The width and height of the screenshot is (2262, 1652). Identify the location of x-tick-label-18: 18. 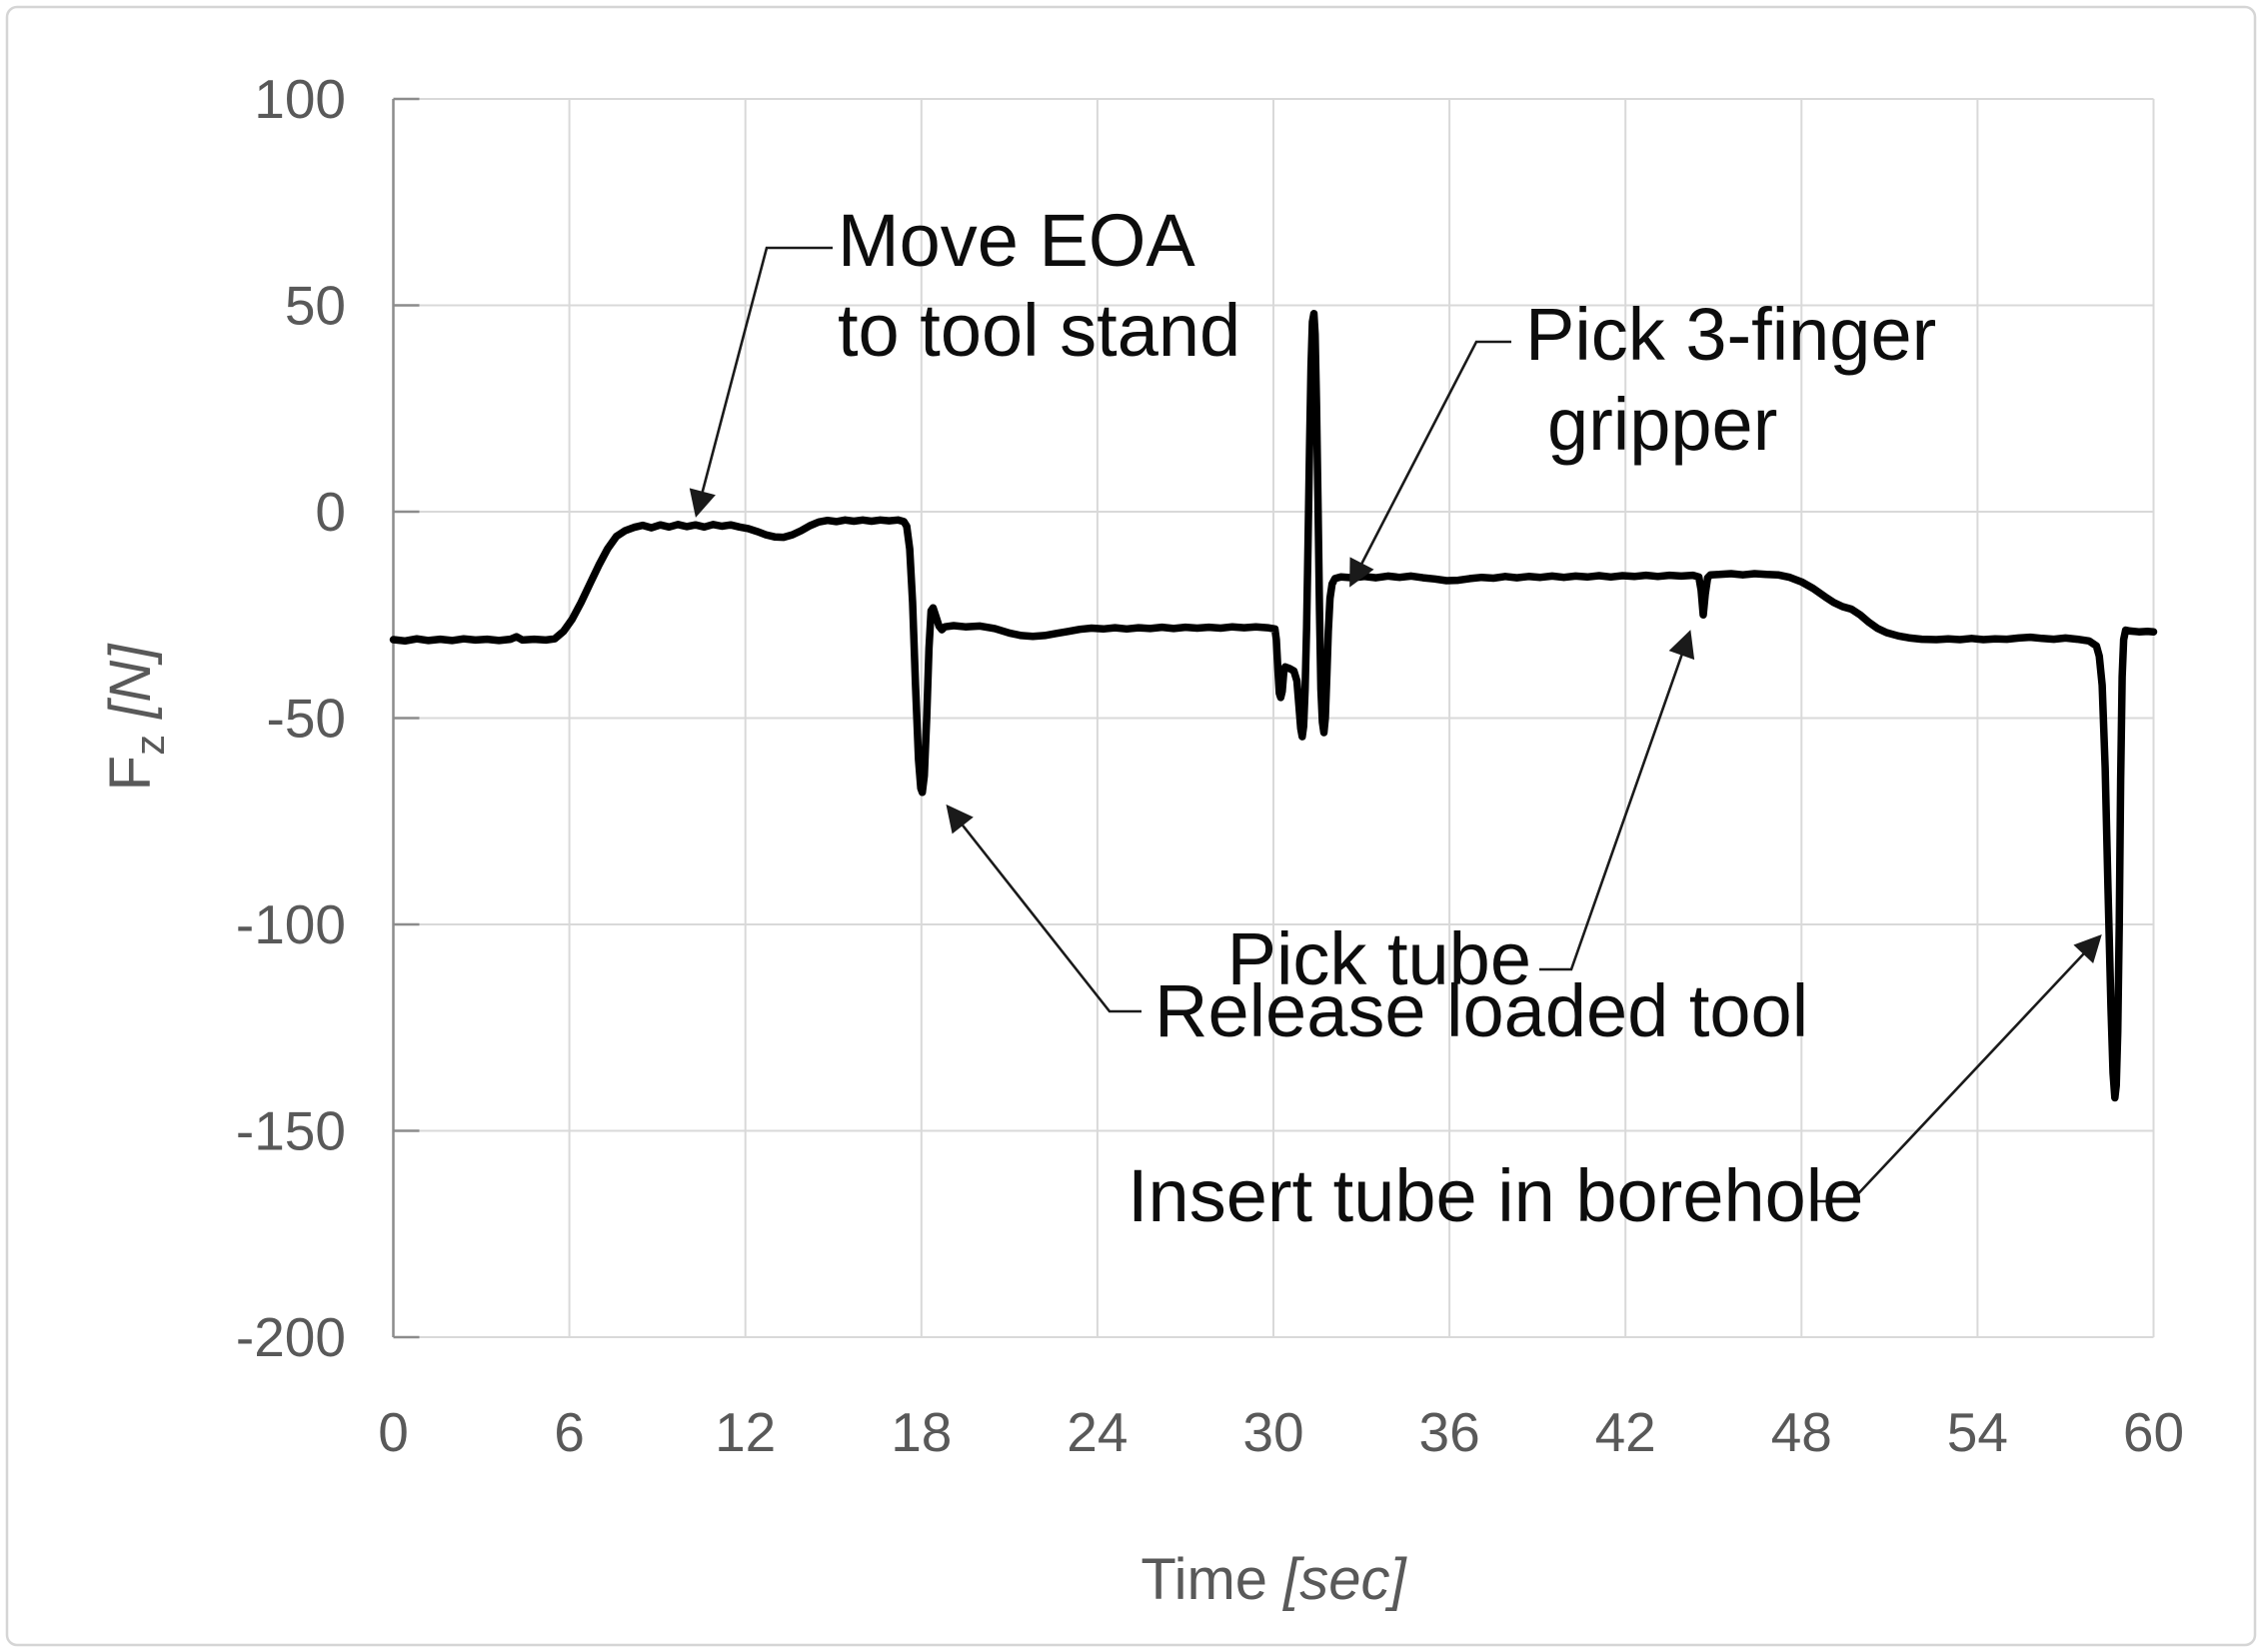
(921, 1432).